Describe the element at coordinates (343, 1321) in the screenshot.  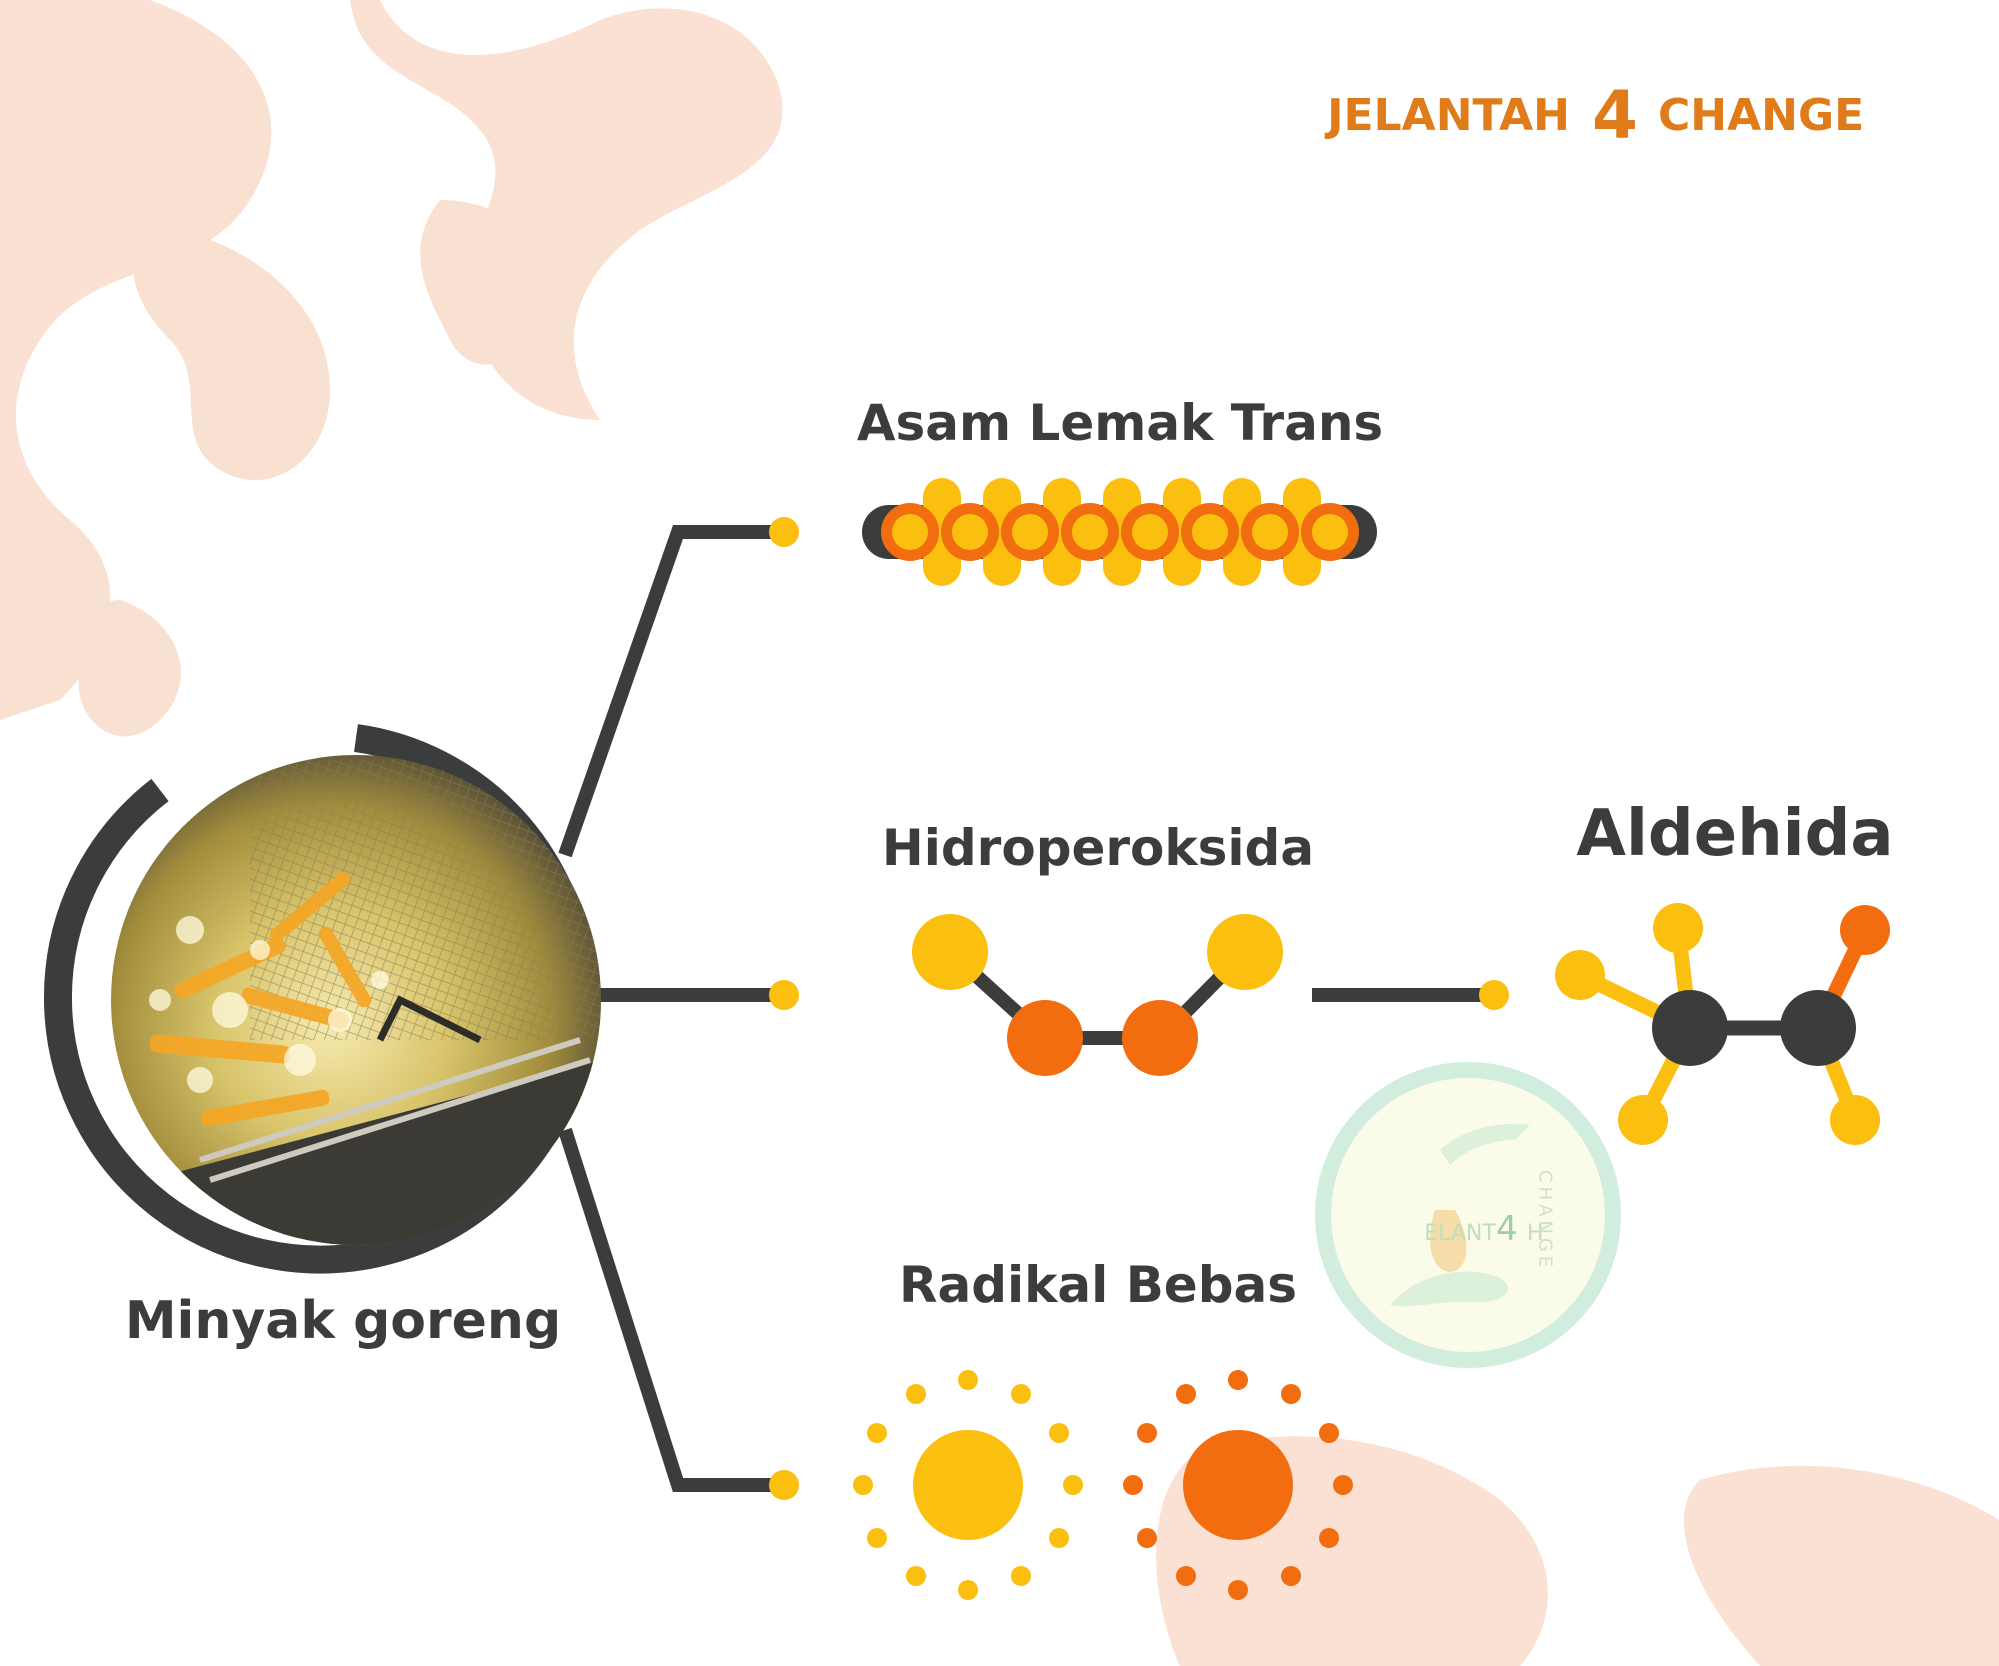
I see `label-minyak-goreng: Minyak goreng` at that location.